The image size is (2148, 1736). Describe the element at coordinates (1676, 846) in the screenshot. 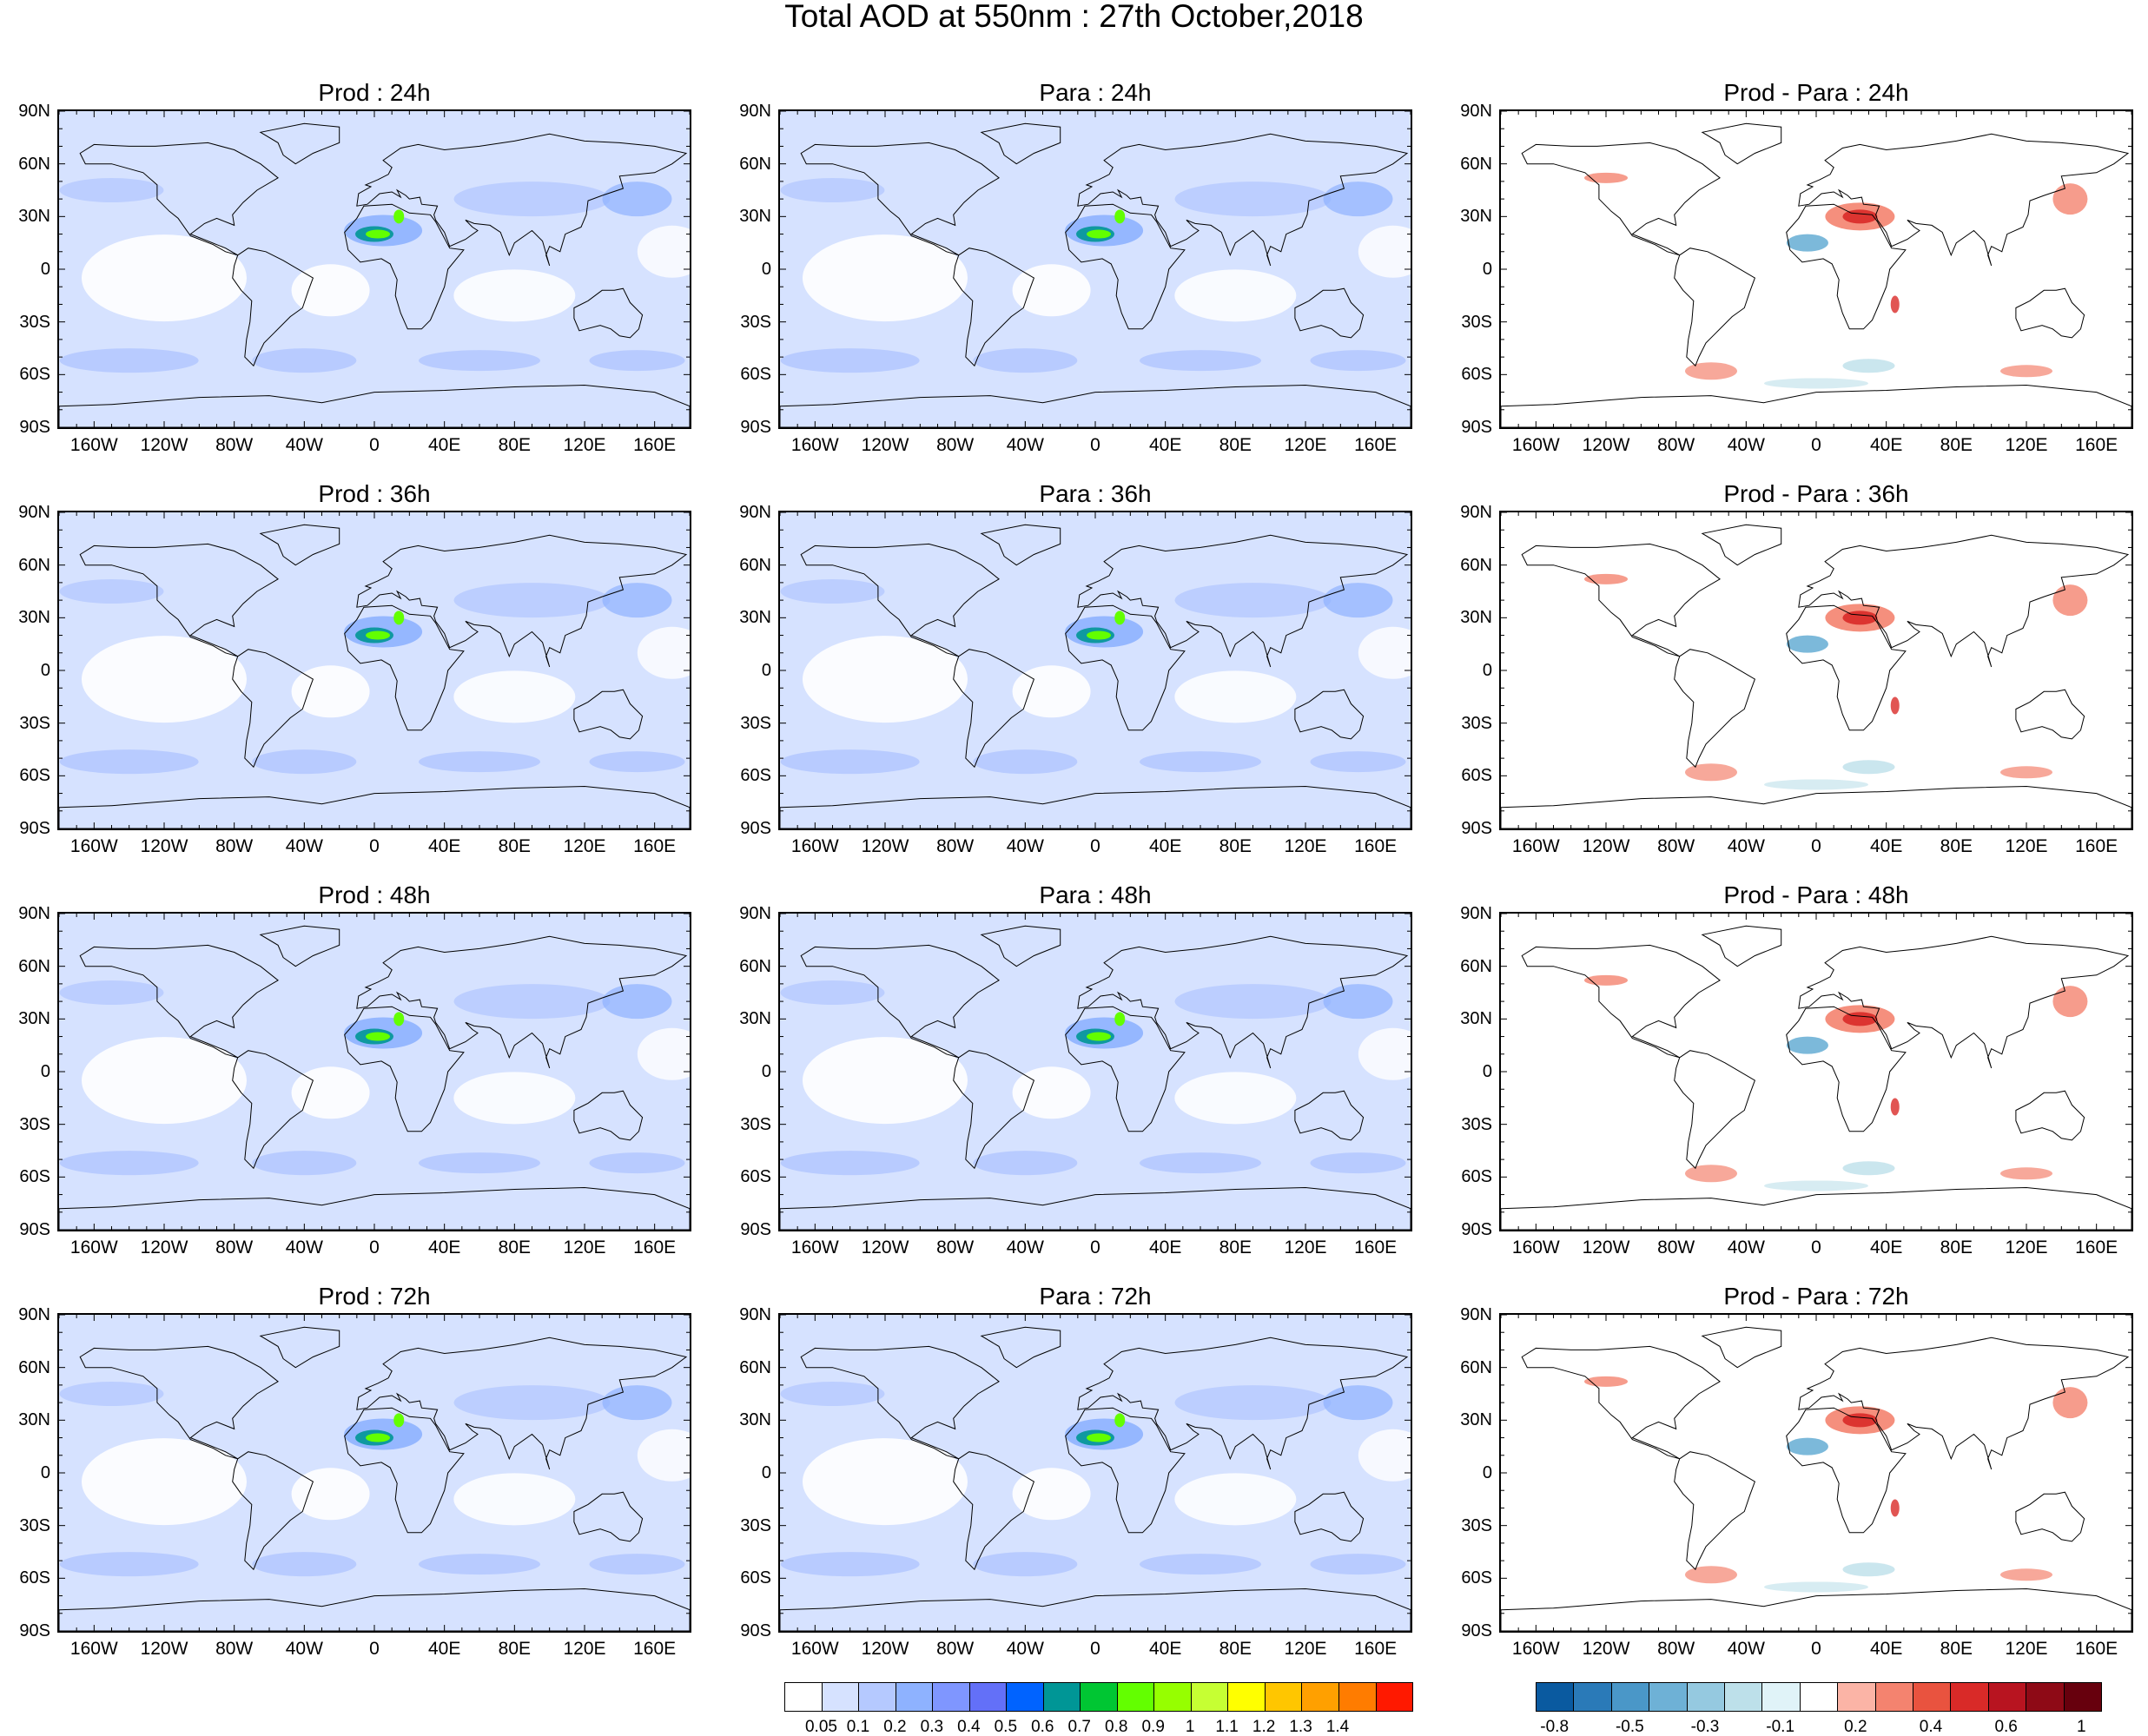

I see `longitude-label: 80W` at that location.